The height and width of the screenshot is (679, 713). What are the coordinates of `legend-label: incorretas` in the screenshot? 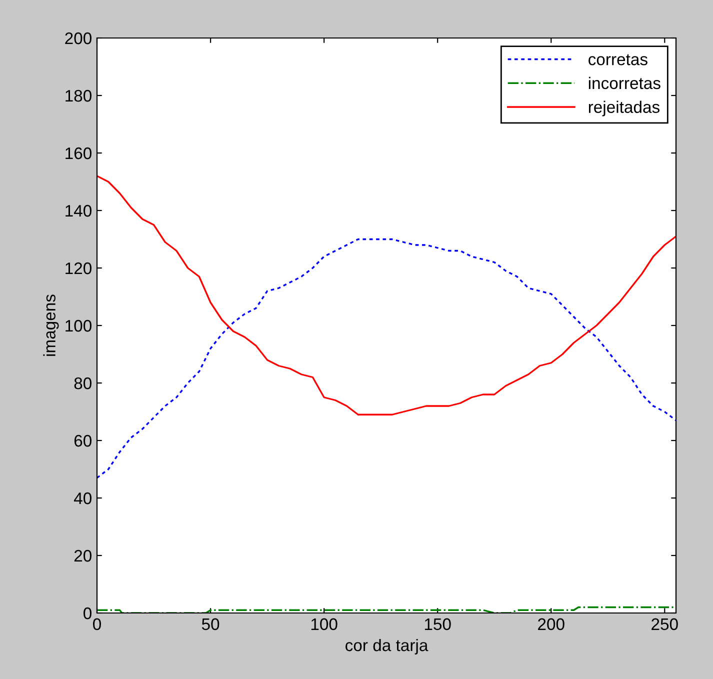 It's located at (624, 83).